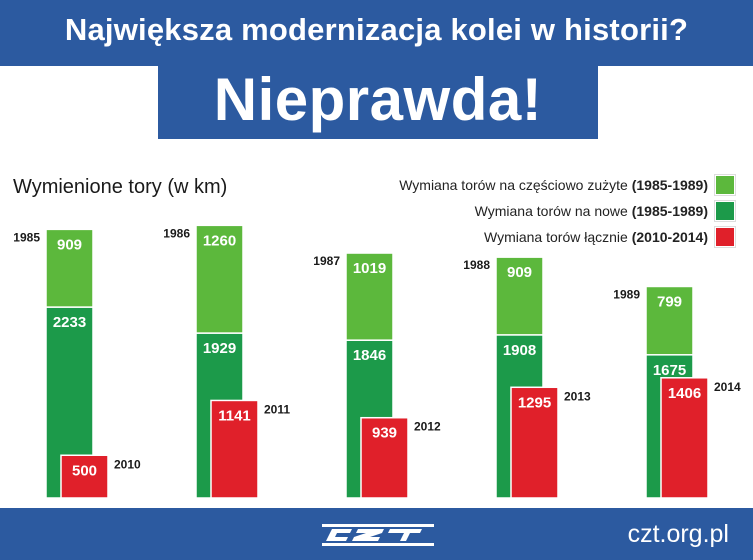 Image resolution: width=753 pixels, height=560 pixels. What do you see at coordinates (727, 387) in the screenshot?
I see `year-label-comparison: 2014` at bounding box center [727, 387].